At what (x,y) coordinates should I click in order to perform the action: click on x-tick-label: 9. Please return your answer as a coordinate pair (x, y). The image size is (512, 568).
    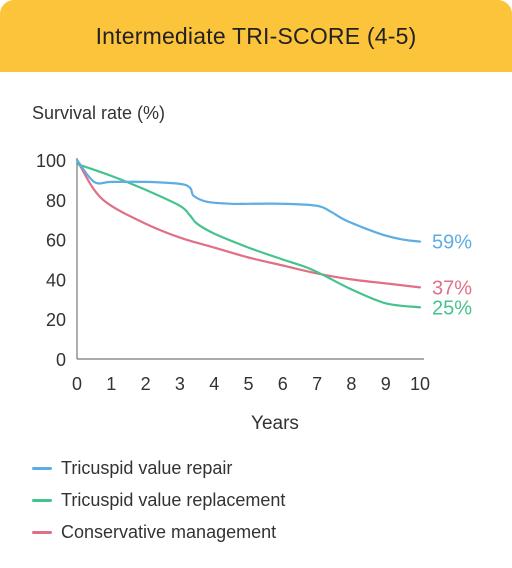
    Looking at the image, I should click on (386, 384).